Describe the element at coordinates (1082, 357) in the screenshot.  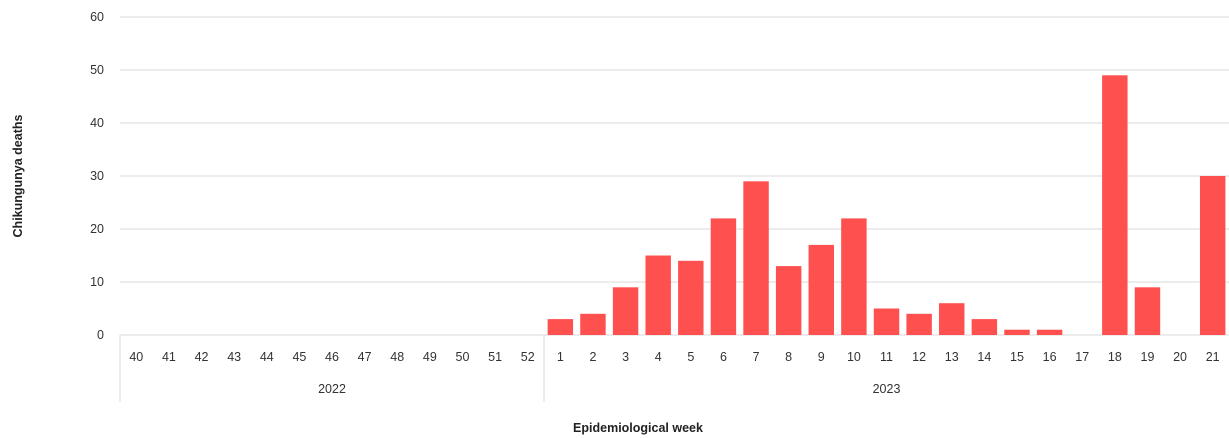
I see `x-tick-label: 17` at that location.